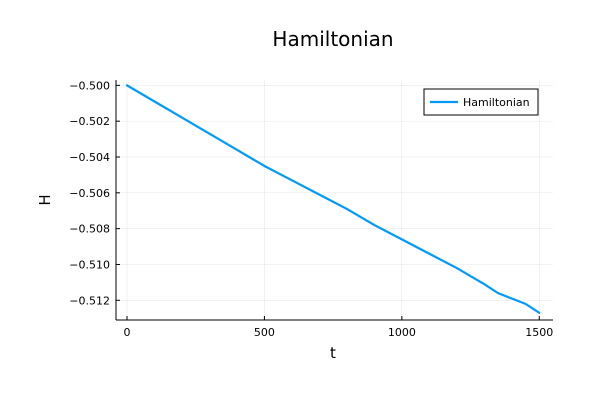 The height and width of the screenshot is (400, 600). What do you see at coordinates (332, 39) in the screenshot?
I see `chart-title: Hamiltonian` at bounding box center [332, 39].